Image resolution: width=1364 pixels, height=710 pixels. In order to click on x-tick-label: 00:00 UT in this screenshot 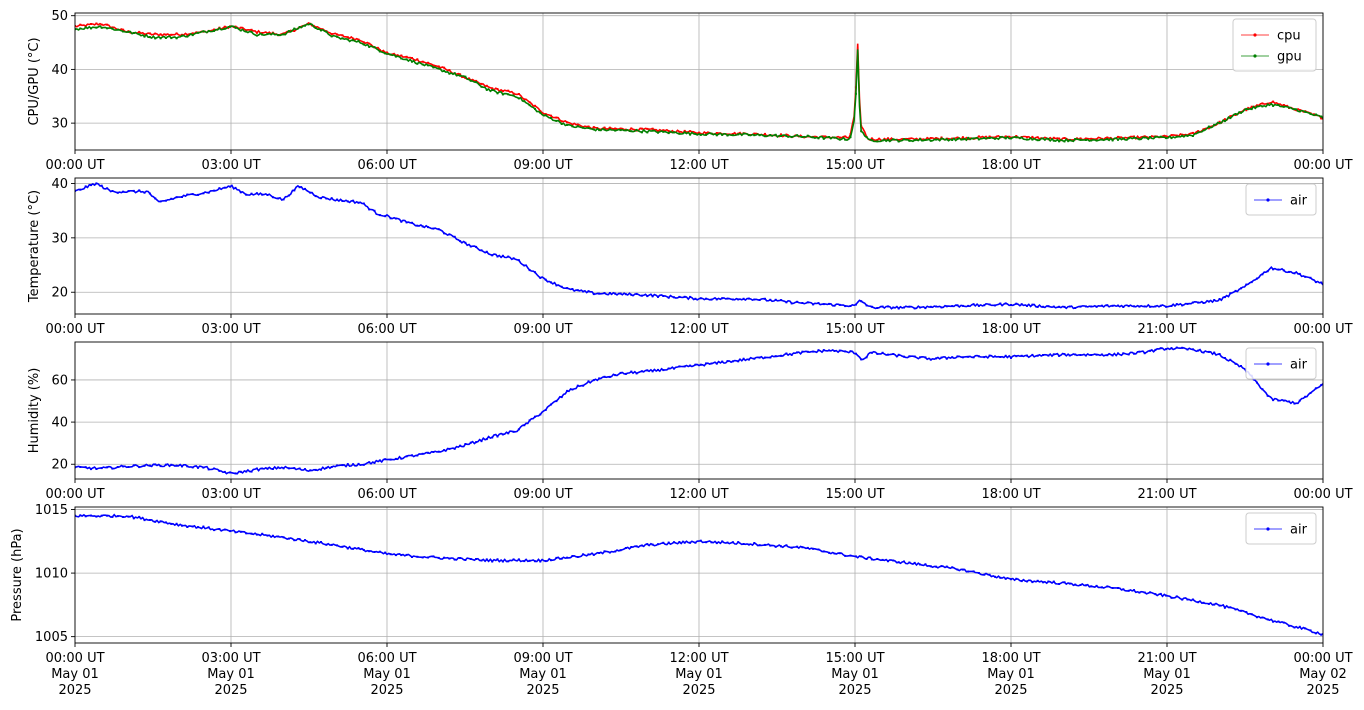, I will do `click(1322, 494)`.